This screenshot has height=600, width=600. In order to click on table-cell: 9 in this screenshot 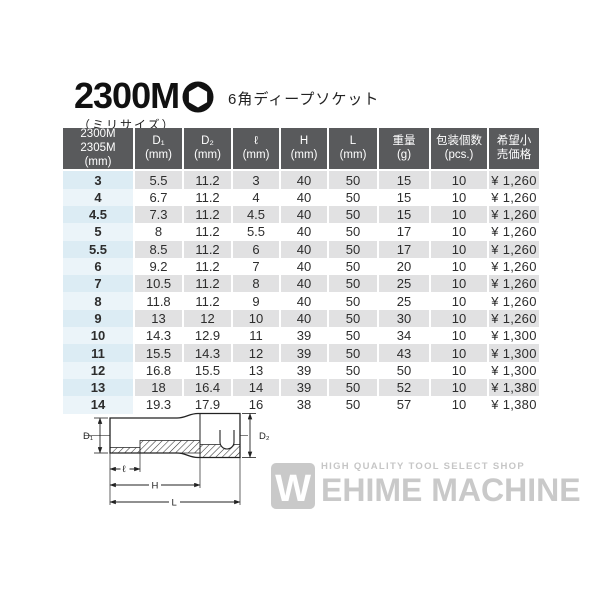, I will do `click(256, 301)`.